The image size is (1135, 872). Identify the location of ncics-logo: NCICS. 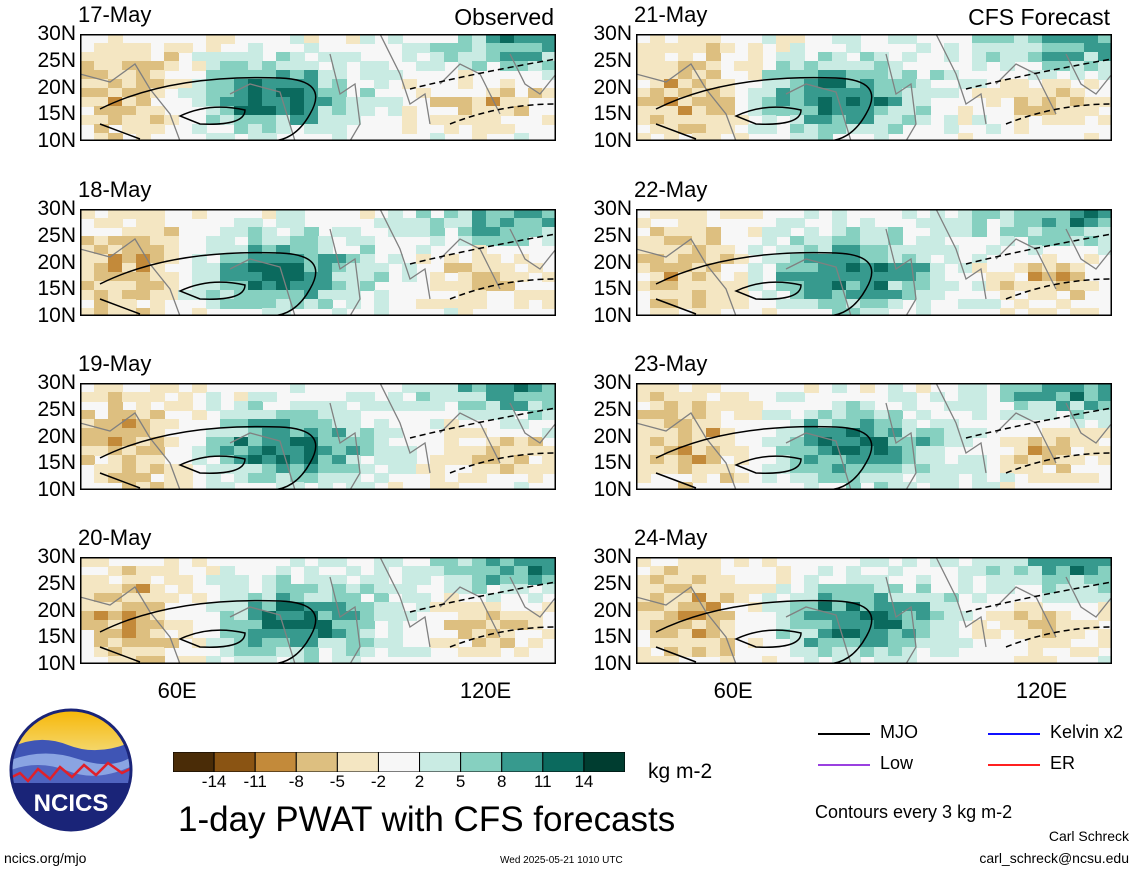
(71, 770).